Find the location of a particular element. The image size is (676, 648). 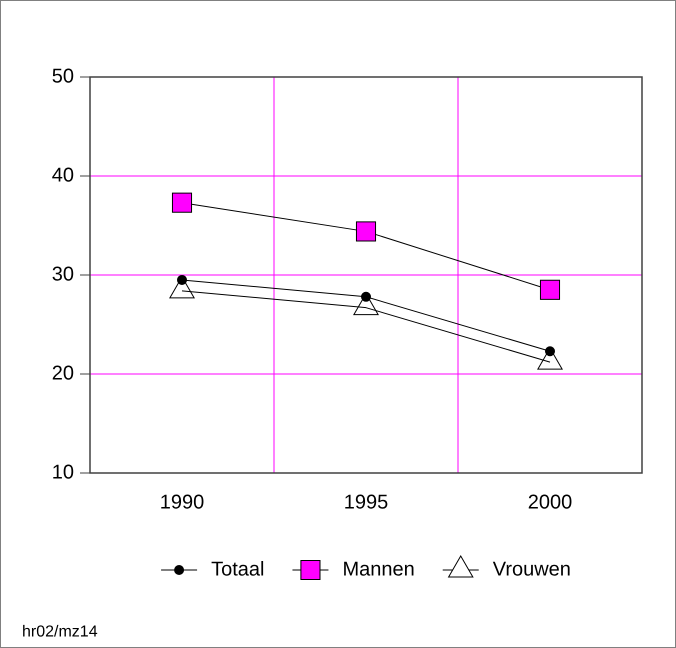

y-tick-label: 20 is located at coordinates (63, 373).